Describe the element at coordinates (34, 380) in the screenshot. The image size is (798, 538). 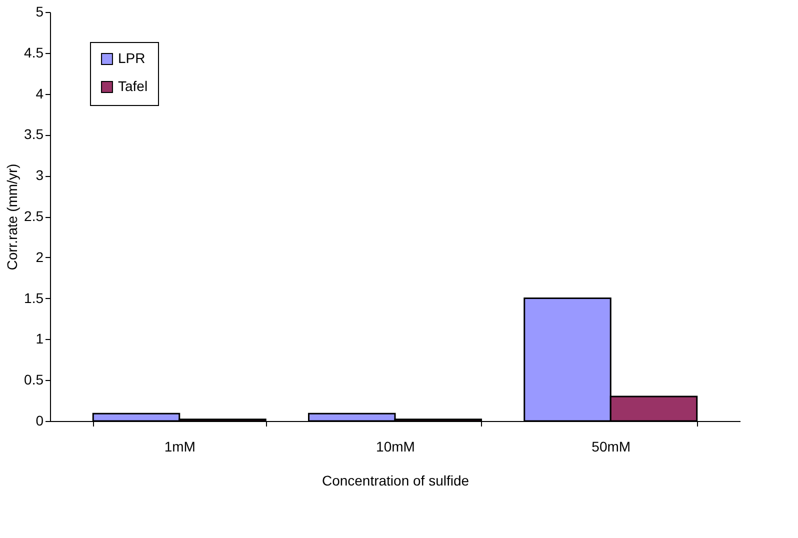
I see `y-tick-label: 0.5` at that location.